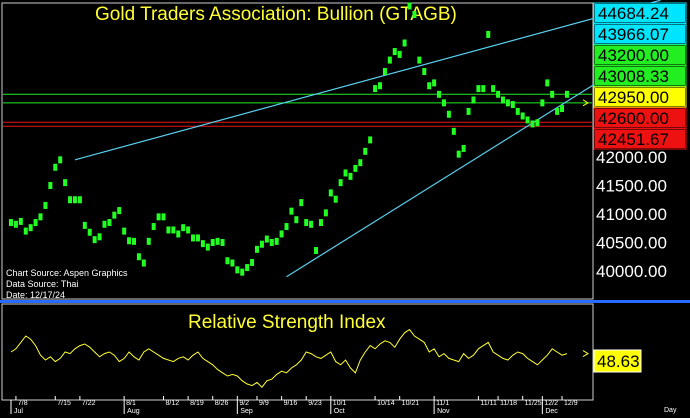  I want to click on level-label: 43008.33, so click(633, 76).